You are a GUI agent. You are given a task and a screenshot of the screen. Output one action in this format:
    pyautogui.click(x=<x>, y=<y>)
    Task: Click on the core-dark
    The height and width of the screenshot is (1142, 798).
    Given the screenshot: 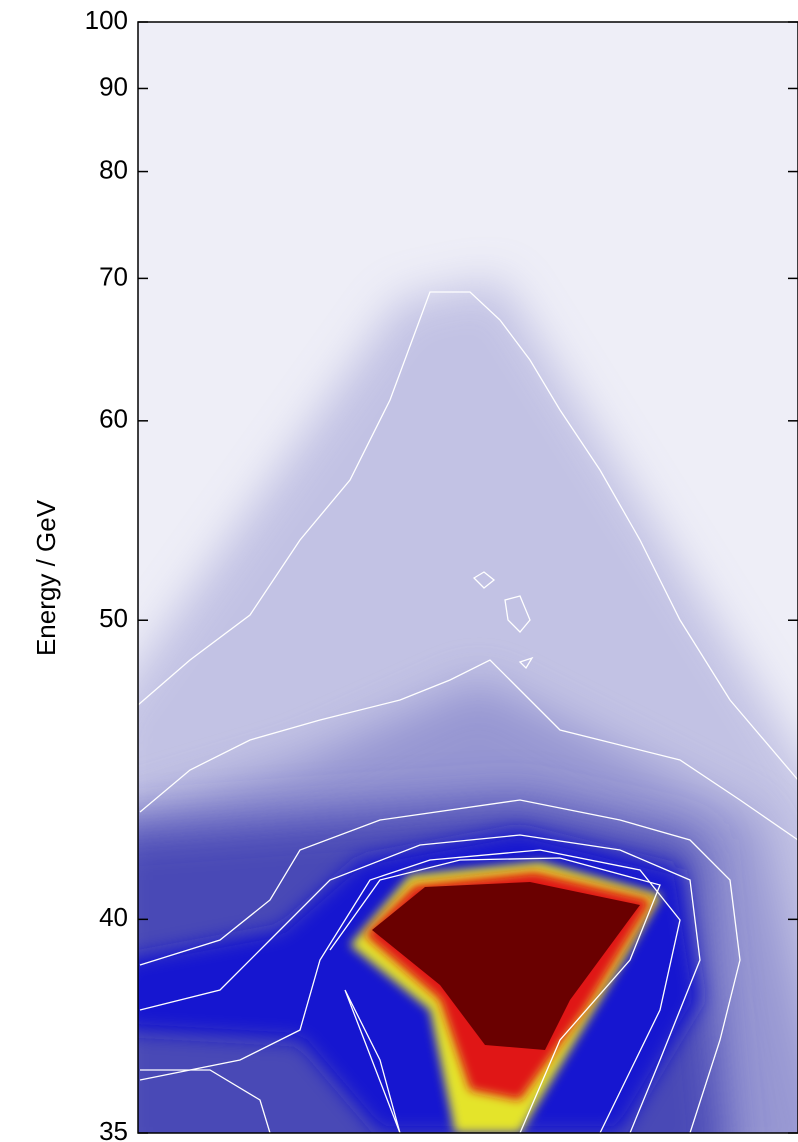 What is the action you would take?
    pyautogui.click(x=506, y=966)
    